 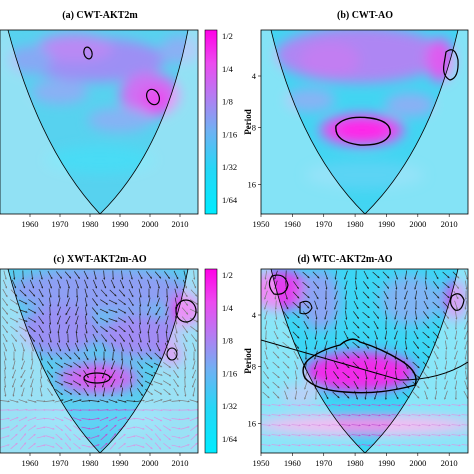 What do you see at coordinates (228, 69) in the screenshot?
I see `colorbar-label: 1/4` at bounding box center [228, 69].